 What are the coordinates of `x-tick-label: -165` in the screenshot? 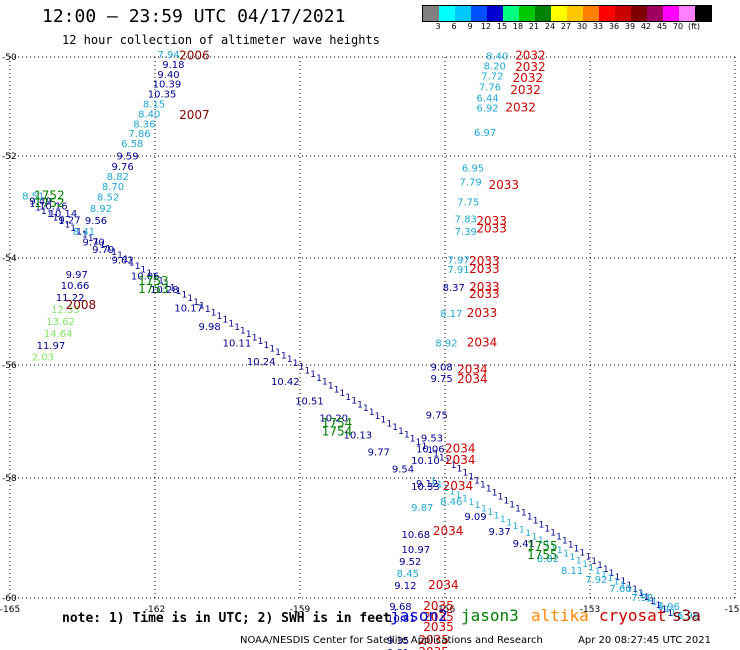 It's located at (10, 610).